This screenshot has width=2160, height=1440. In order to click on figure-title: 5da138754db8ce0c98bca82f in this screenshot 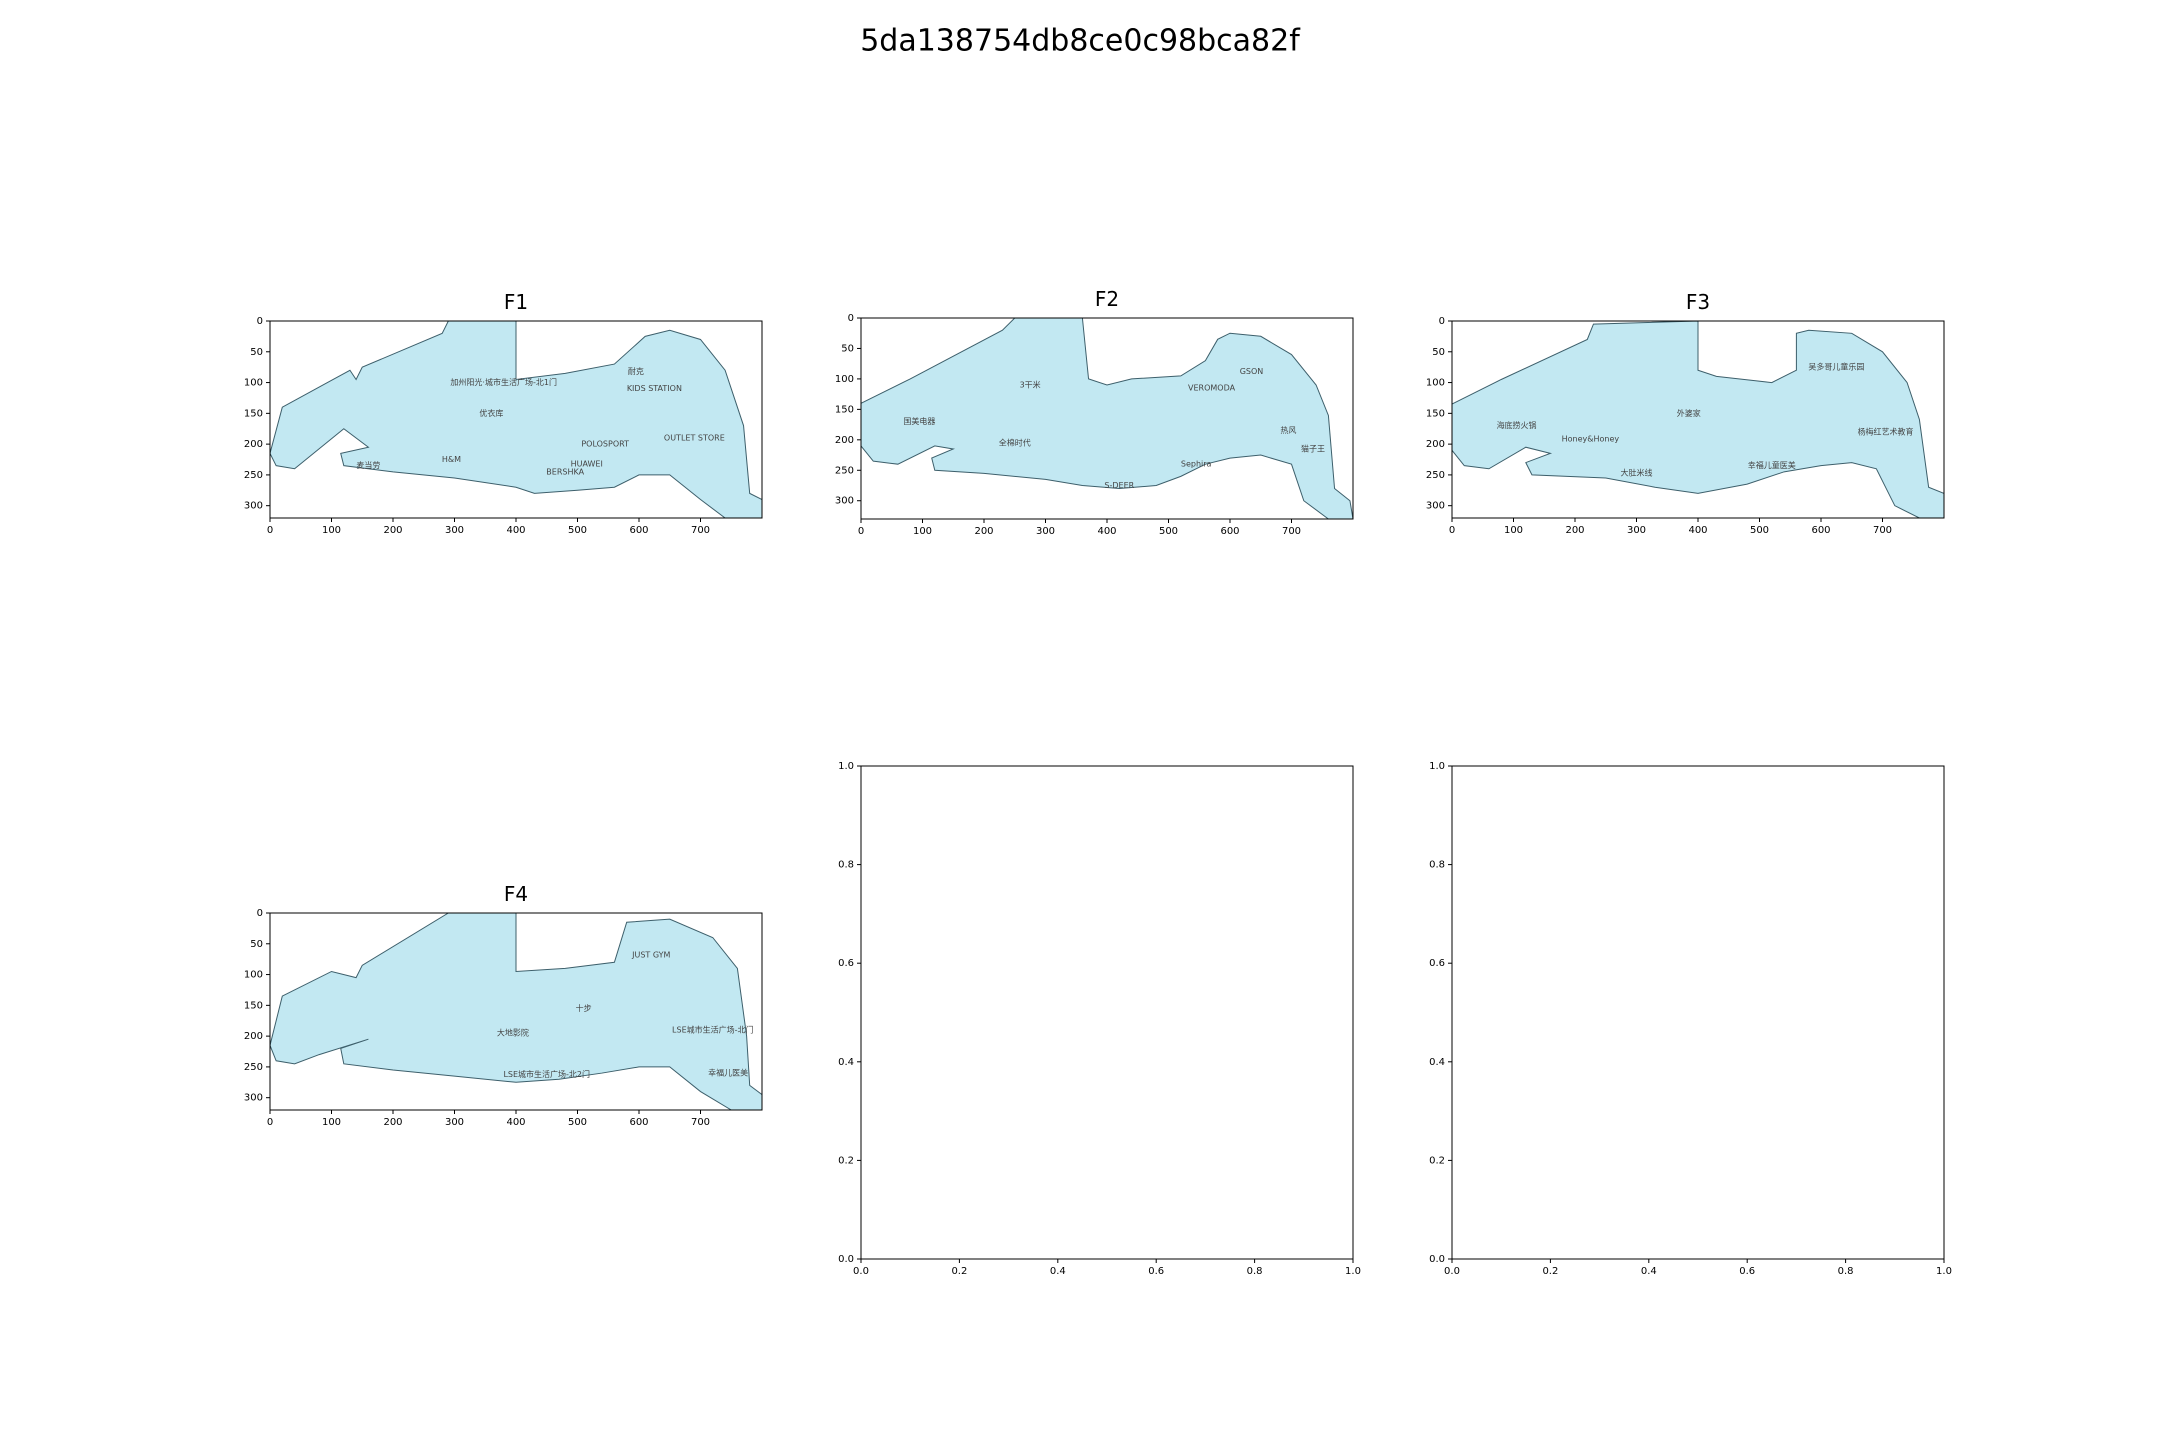, I will do `click(1080, 41)`.